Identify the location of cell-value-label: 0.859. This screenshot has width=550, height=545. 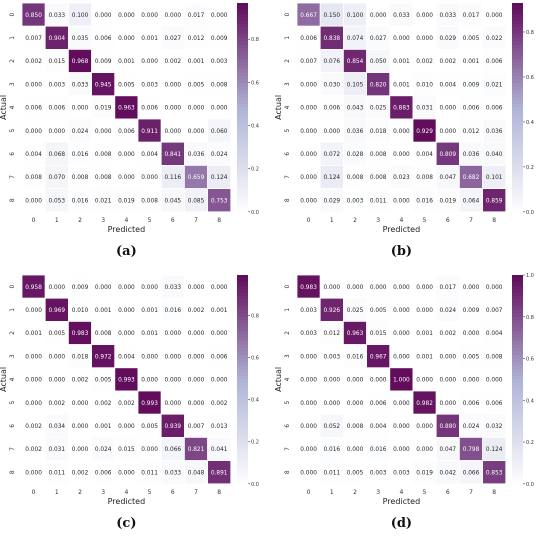
(494, 201).